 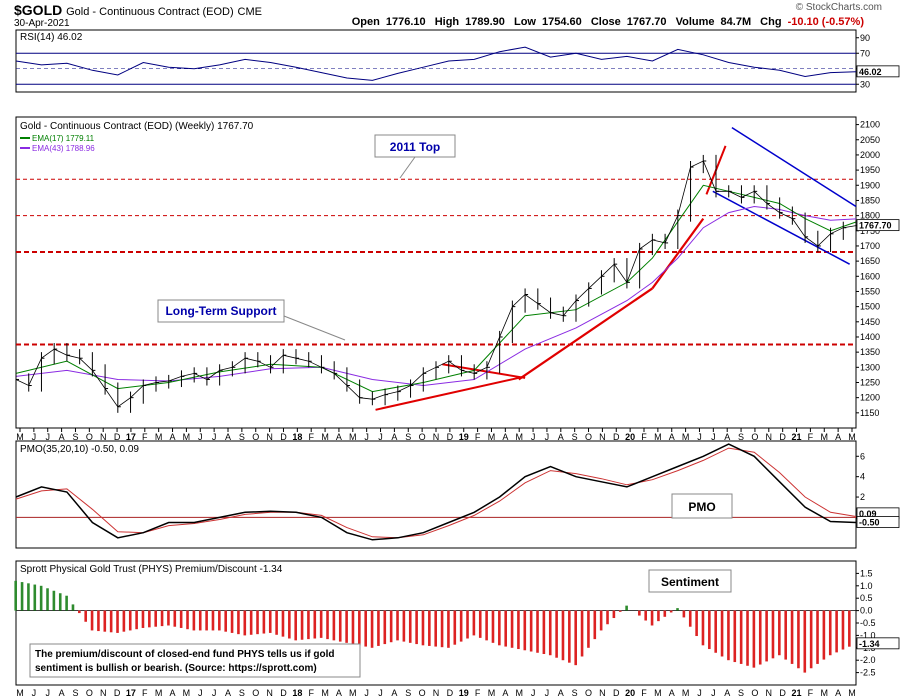 I want to click on rsi-last-value: 46.02, so click(x=870, y=72).